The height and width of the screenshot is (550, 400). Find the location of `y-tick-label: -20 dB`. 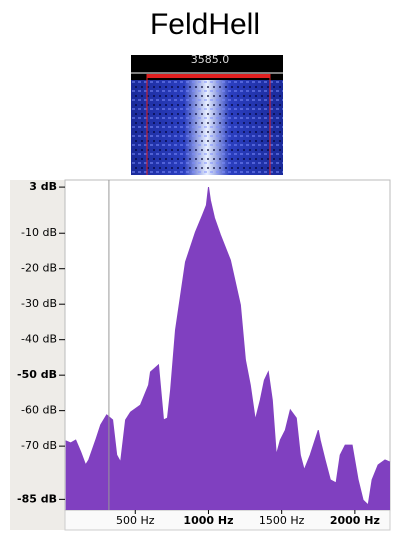

y-tick-label: -20 dB is located at coordinates (39, 268).